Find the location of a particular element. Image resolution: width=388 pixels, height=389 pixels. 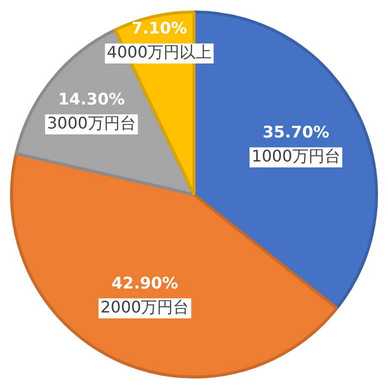

data-label: 14.30% is located at coordinates (91, 99).